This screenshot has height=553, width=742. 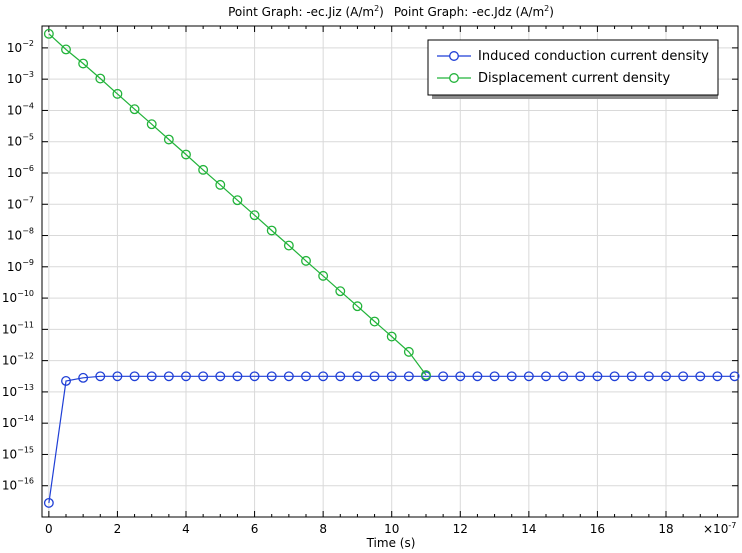 What do you see at coordinates (665, 529) in the screenshot?
I see `x-tick-label: 18` at bounding box center [665, 529].